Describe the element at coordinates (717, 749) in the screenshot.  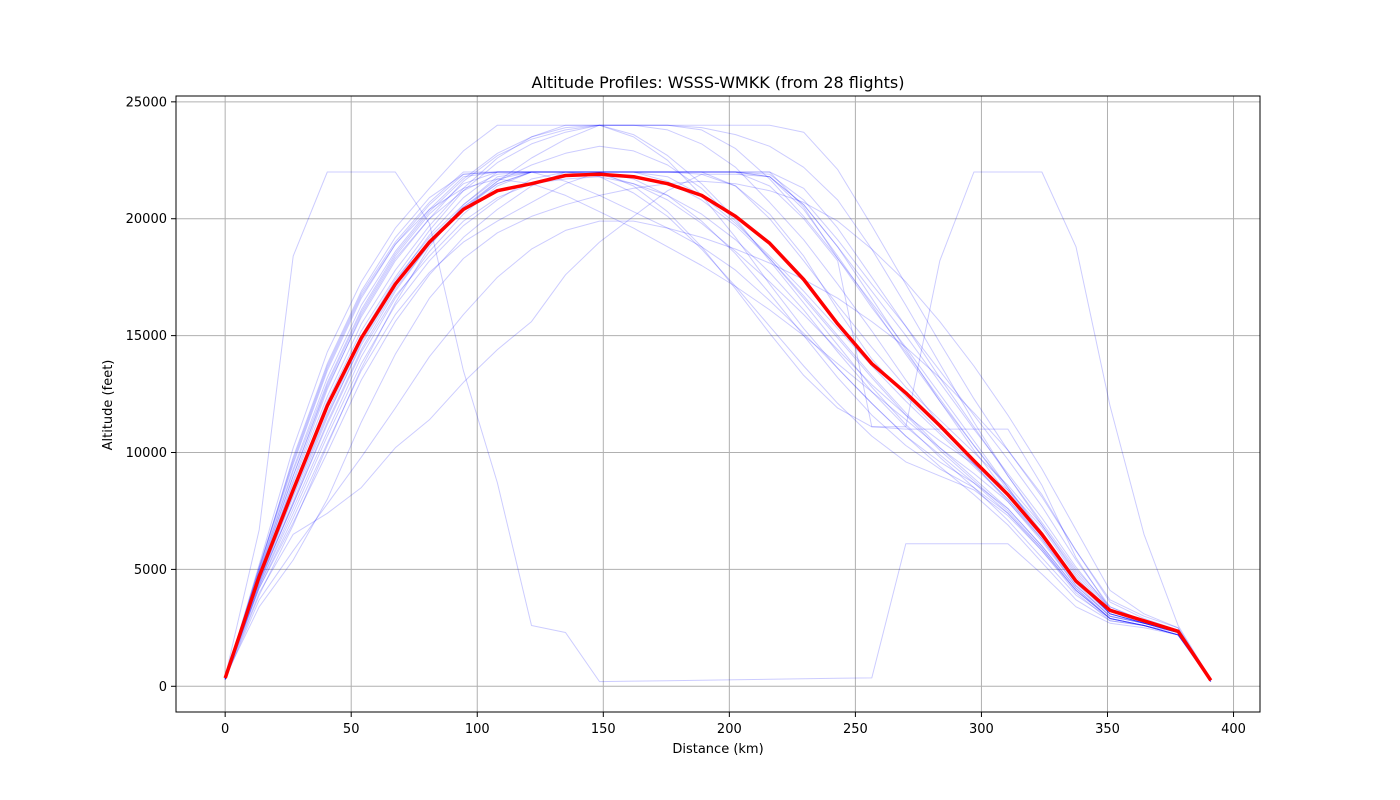
I see `x-axis-label: Distance (km)` at that location.